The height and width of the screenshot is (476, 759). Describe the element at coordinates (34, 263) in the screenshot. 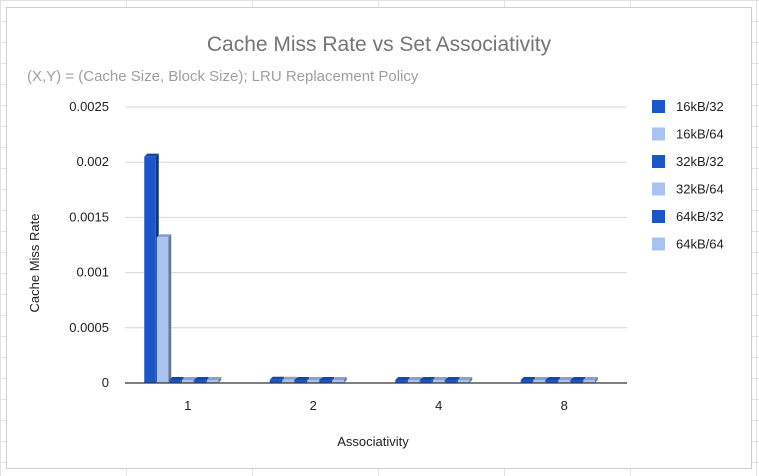

I see `y-axis-label: Cache Miss Rate` at that location.